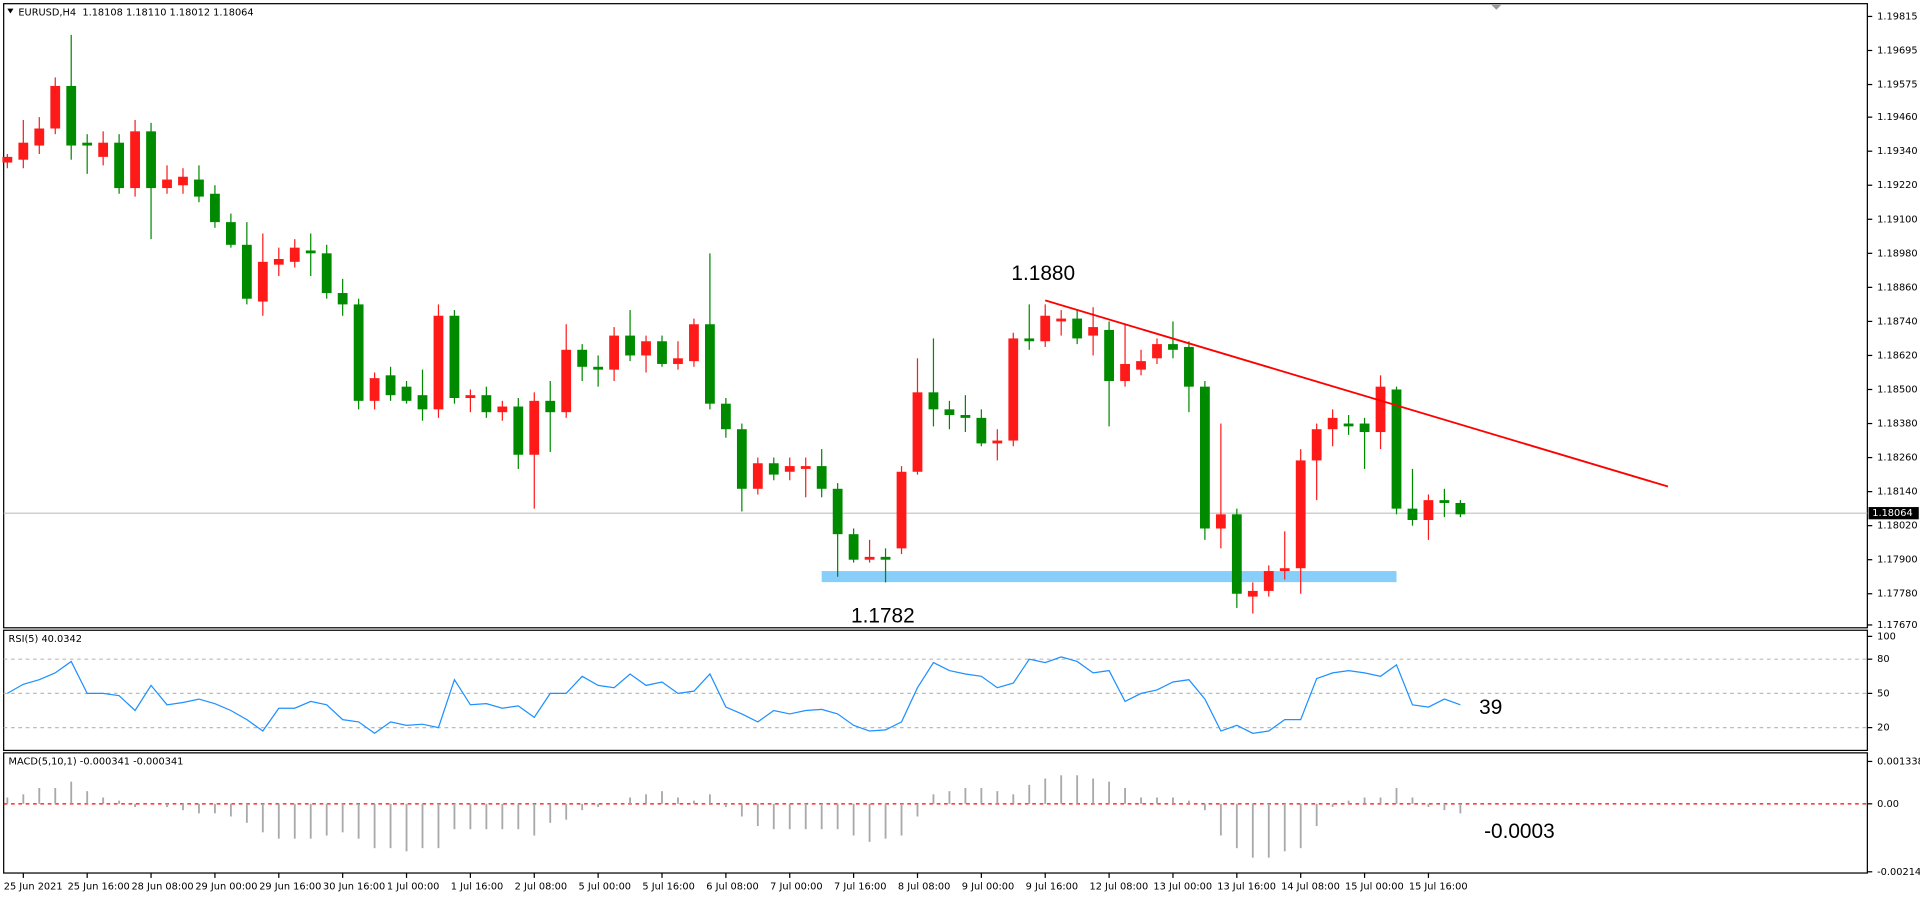 Image resolution: width=1920 pixels, height=900 pixels. I want to click on y-tick-label: 1.18500, so click(1897, 389).